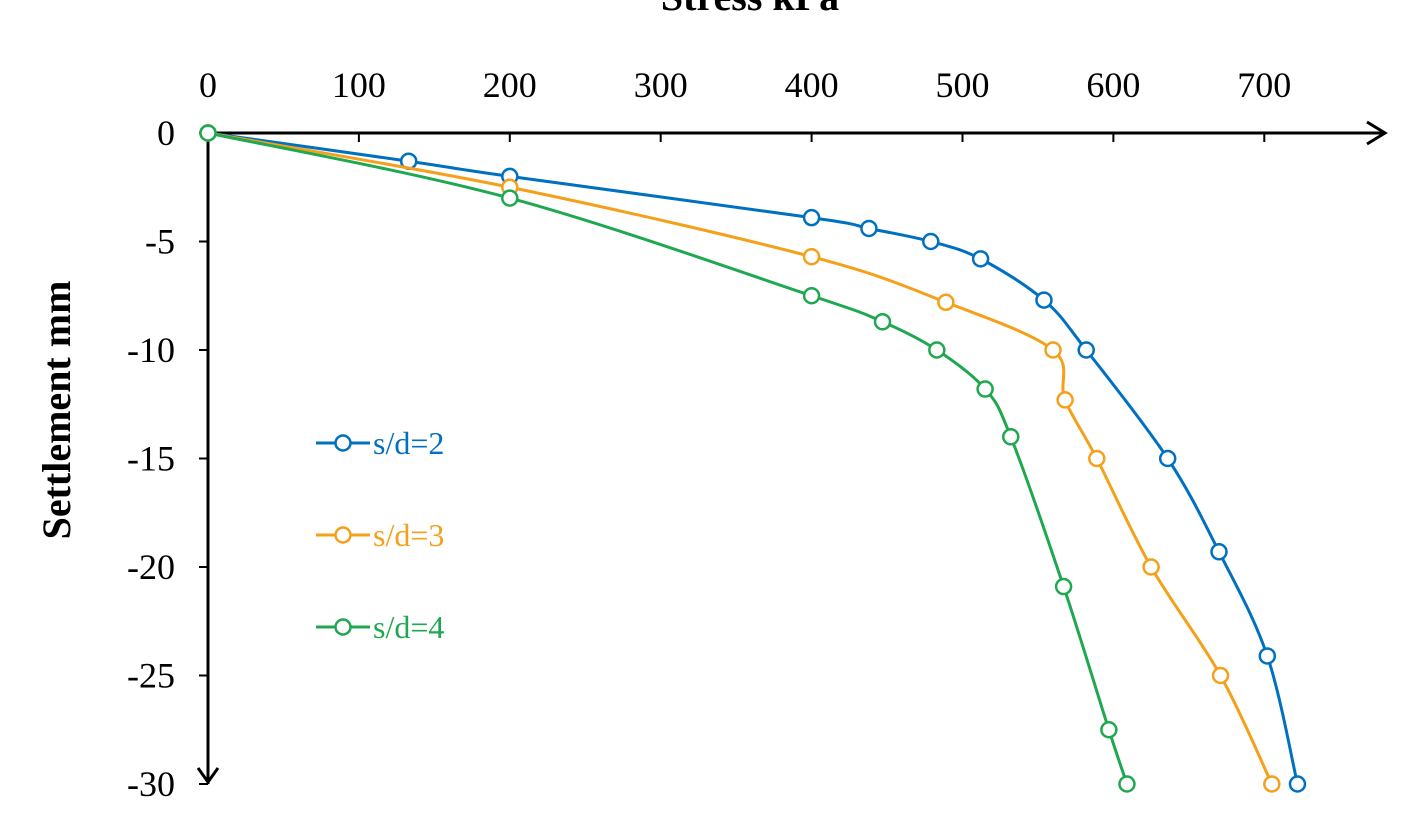 The width and height of the screenshot is (1404, 819). What do you see at coordinates (1264, 85) in the screenshot?
I see `x-tick-label: 700` at bounding box center [1264, 85].